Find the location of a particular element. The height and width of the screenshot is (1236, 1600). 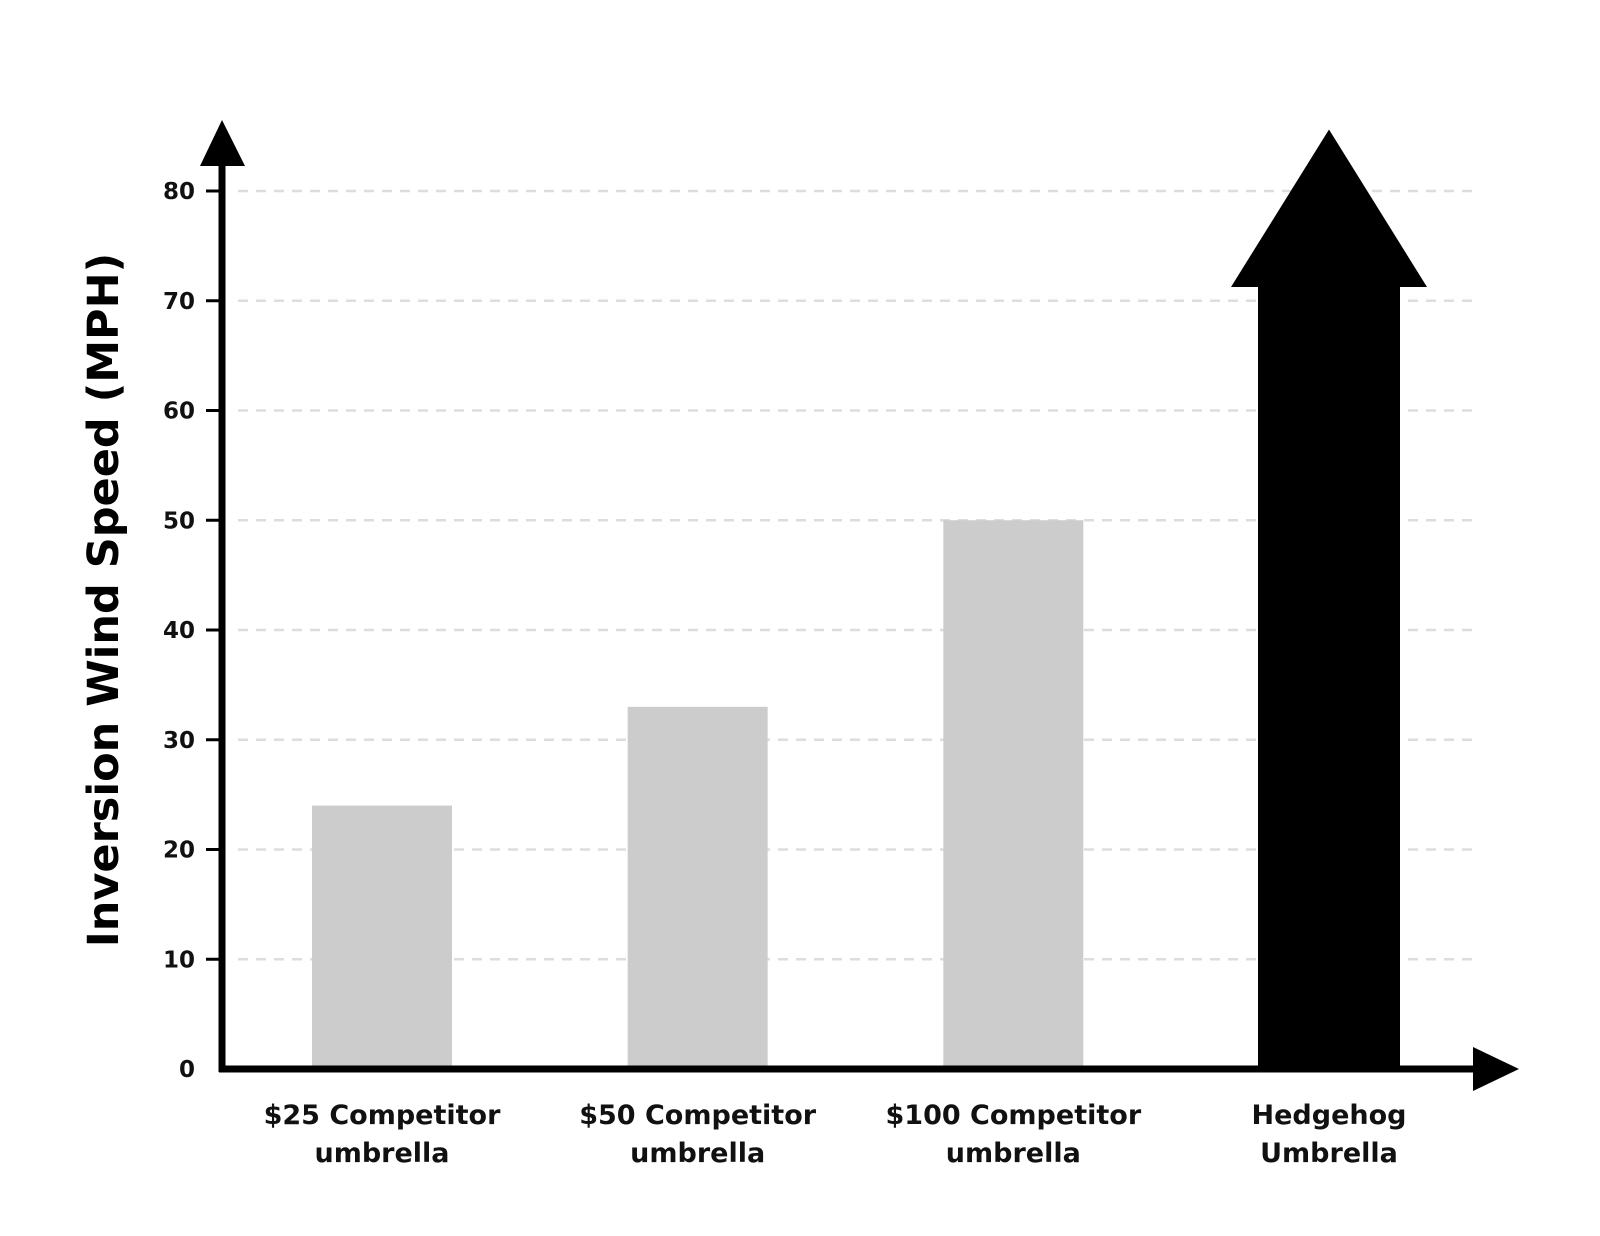

x-label-4: Hedgehog Umbrella is located at coordinates (1329, 1134).